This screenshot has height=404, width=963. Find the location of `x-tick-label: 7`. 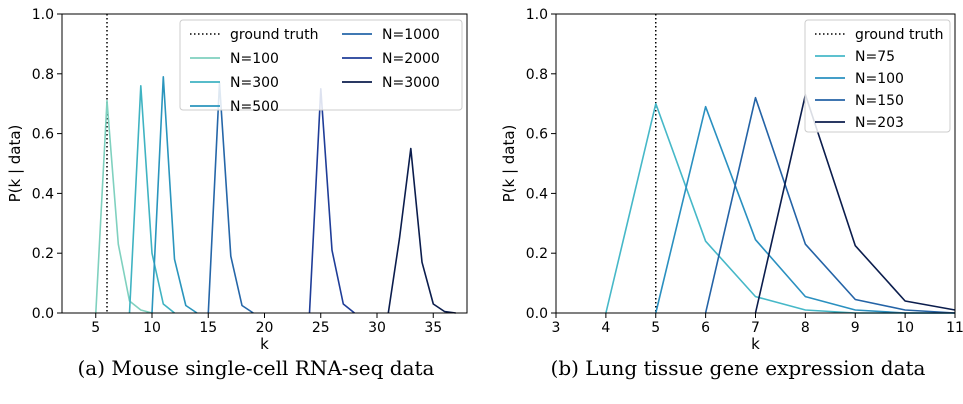

x-tick-label: 7 is located at coordinates (755, 328).